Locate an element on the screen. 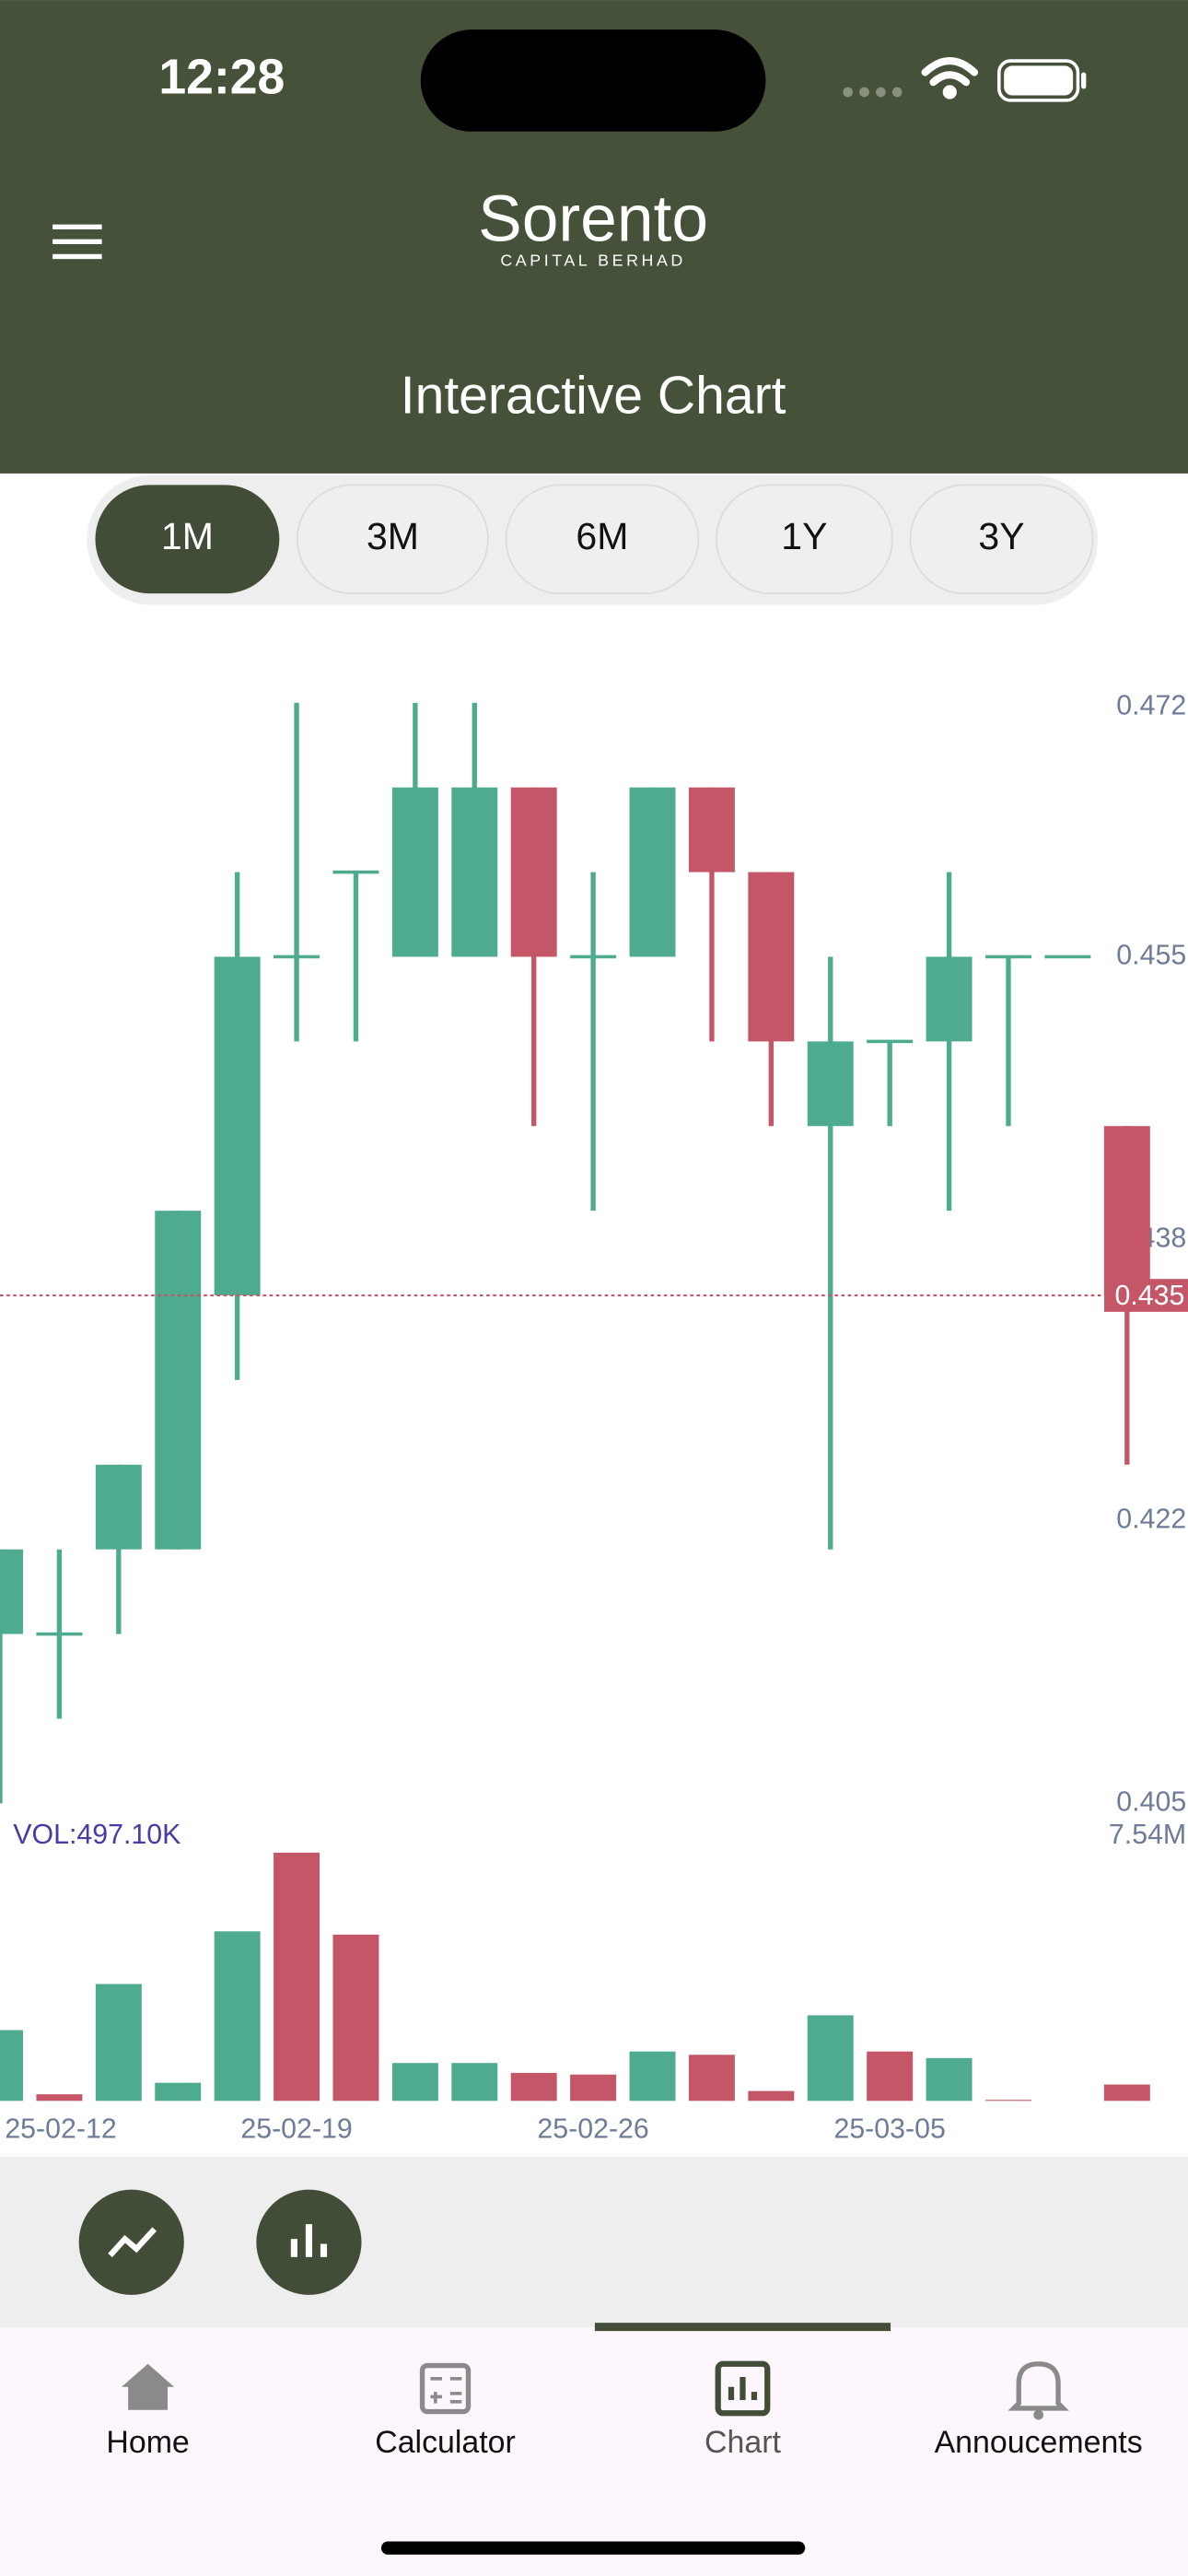 The height and width of the screenshot is (2576, 1188). nav-item: Annoucements is located at coordinates (1039, 2410).